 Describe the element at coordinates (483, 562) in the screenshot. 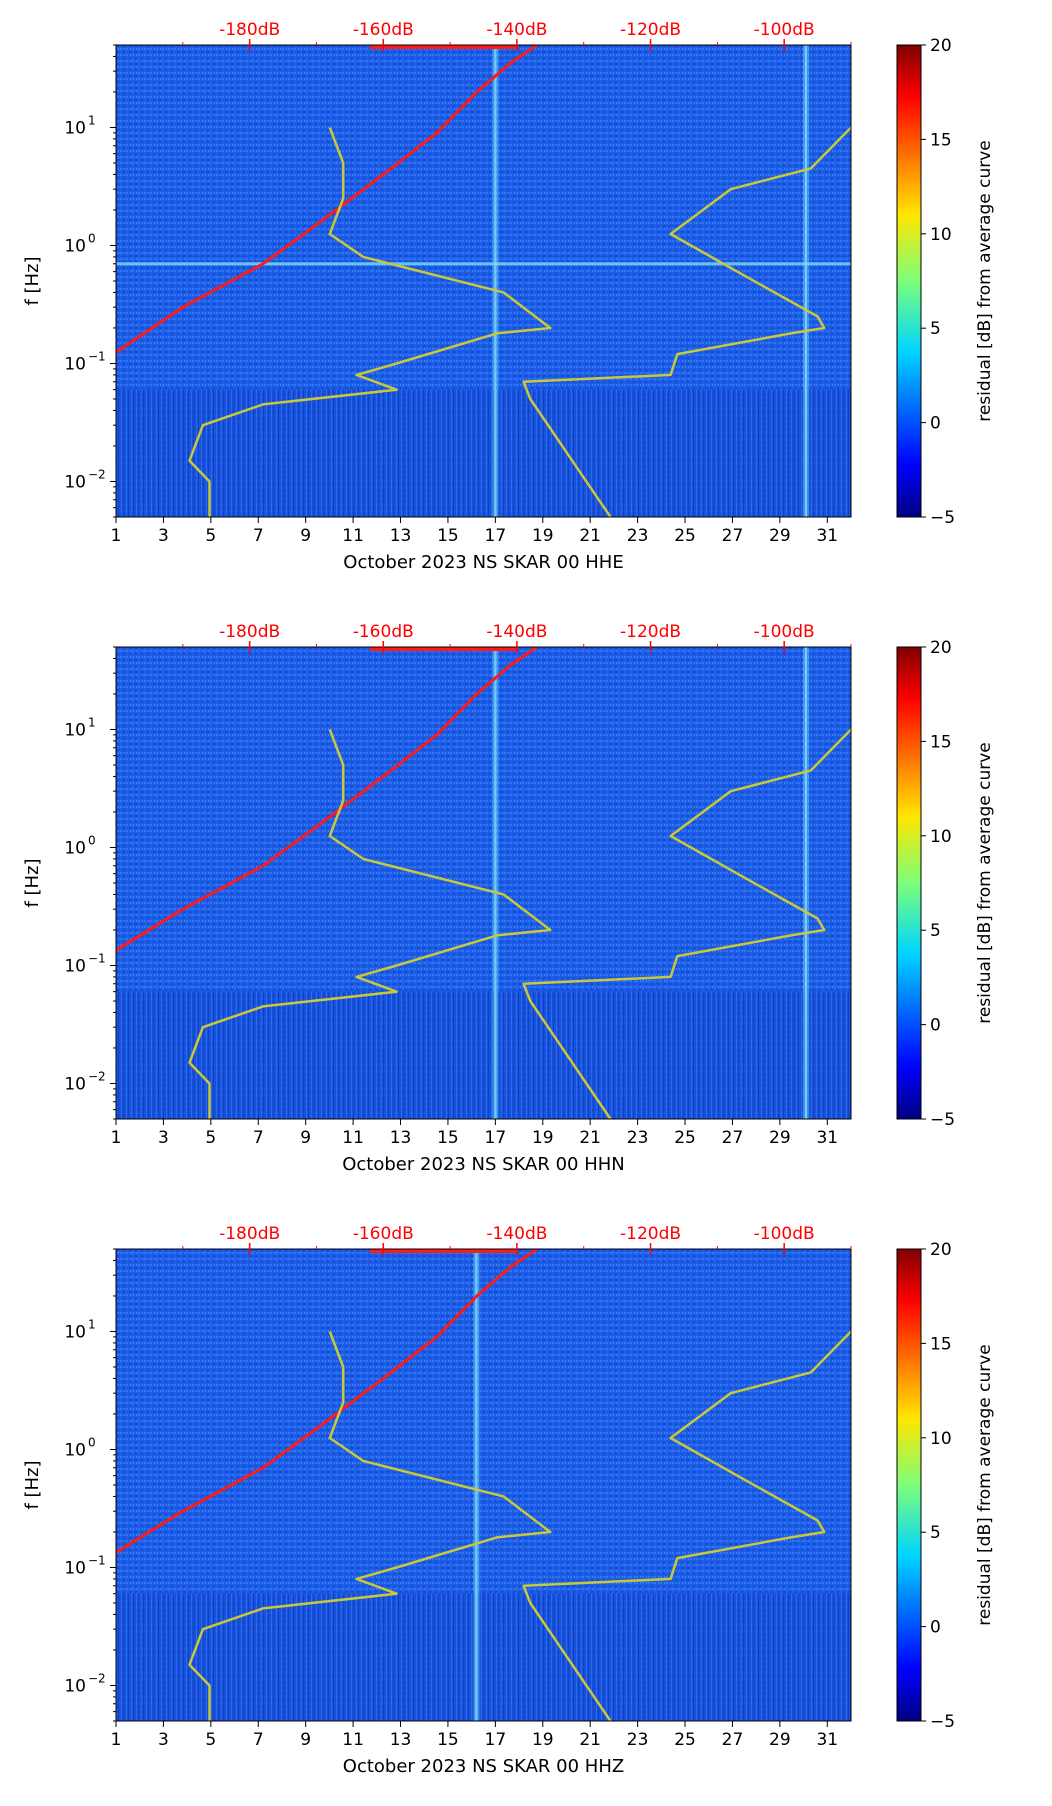

I see `x-axis-label: October 2023 NS SKAR 00 HHE` at that location.